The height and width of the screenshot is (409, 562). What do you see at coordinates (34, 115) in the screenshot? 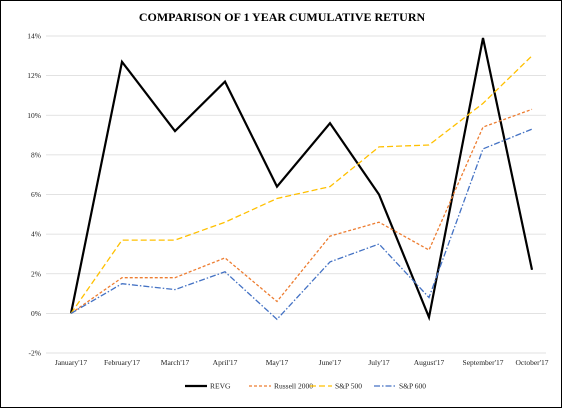
I see `y-tick-label: 10%` at bounding box center [34, 115].